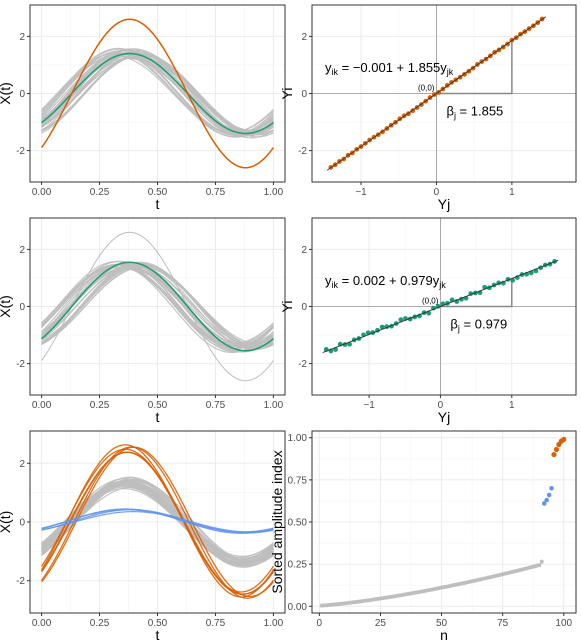 The width and height of the screenshot is (581, 640). Describe the element at coordinates (444, 633) in the screenshot. I see `x-axis-label: n` at that location.